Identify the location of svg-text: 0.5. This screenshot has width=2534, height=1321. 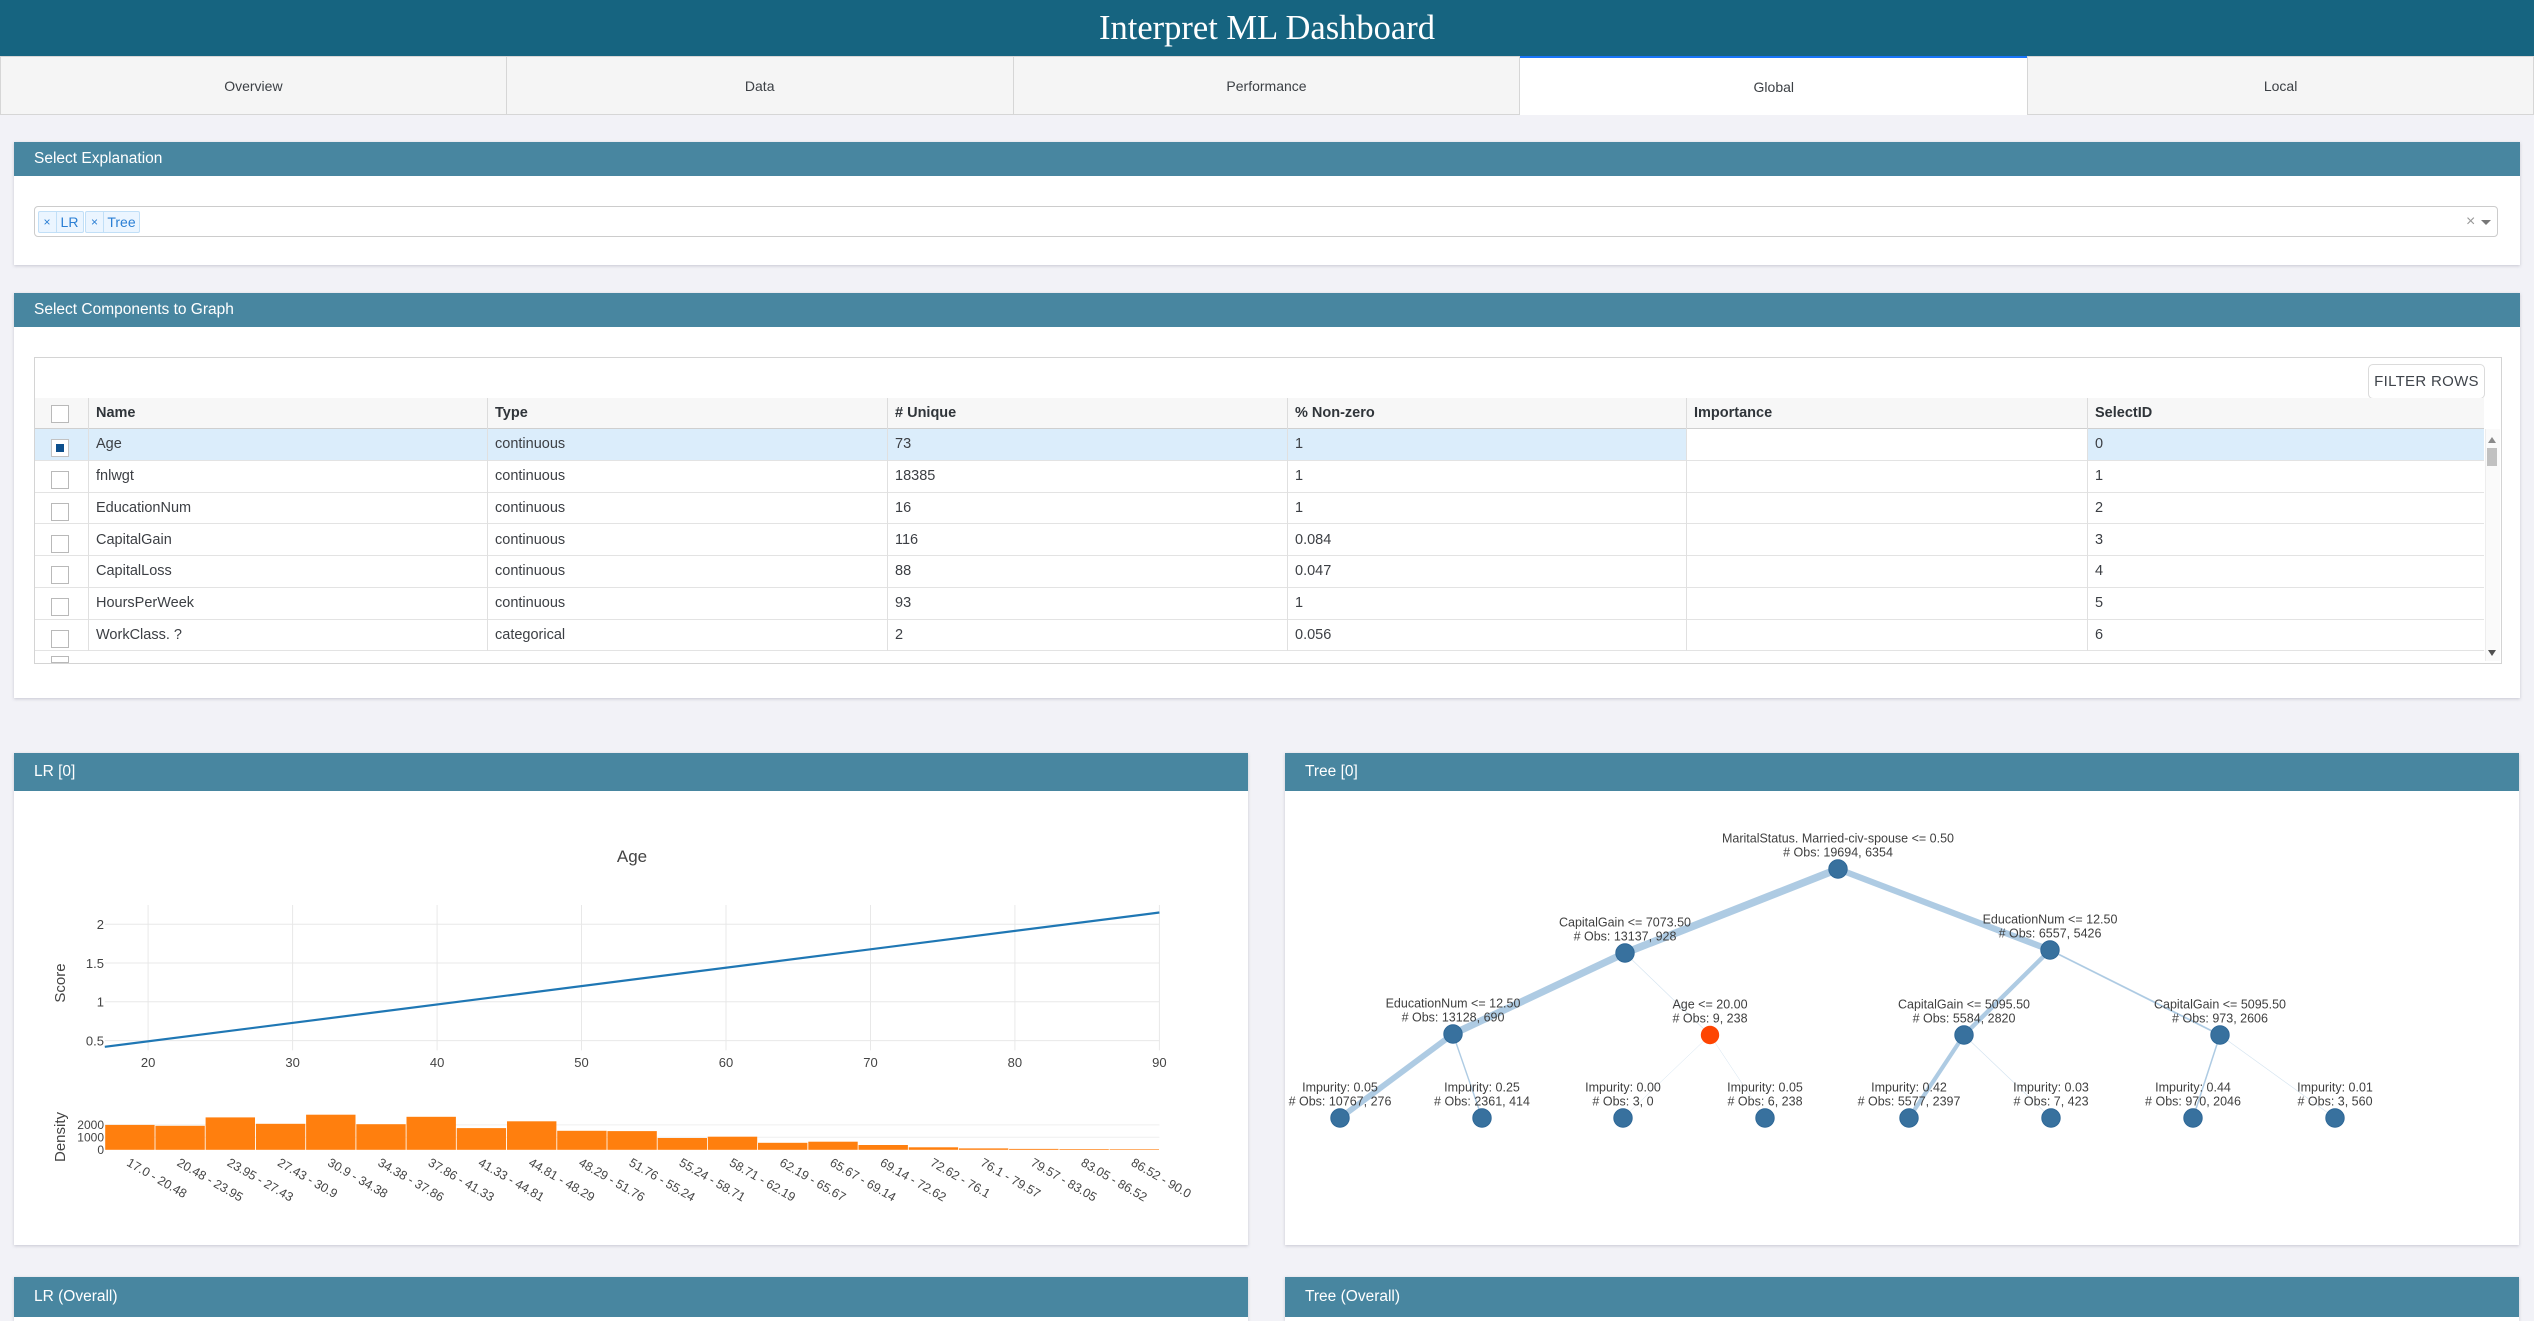
(95, 1040).